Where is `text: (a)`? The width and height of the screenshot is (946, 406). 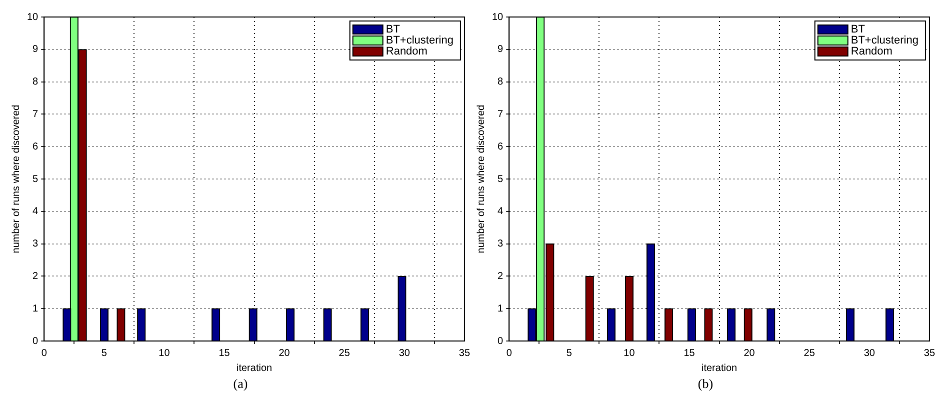 text: (a) is located at coordinates (240, 384).